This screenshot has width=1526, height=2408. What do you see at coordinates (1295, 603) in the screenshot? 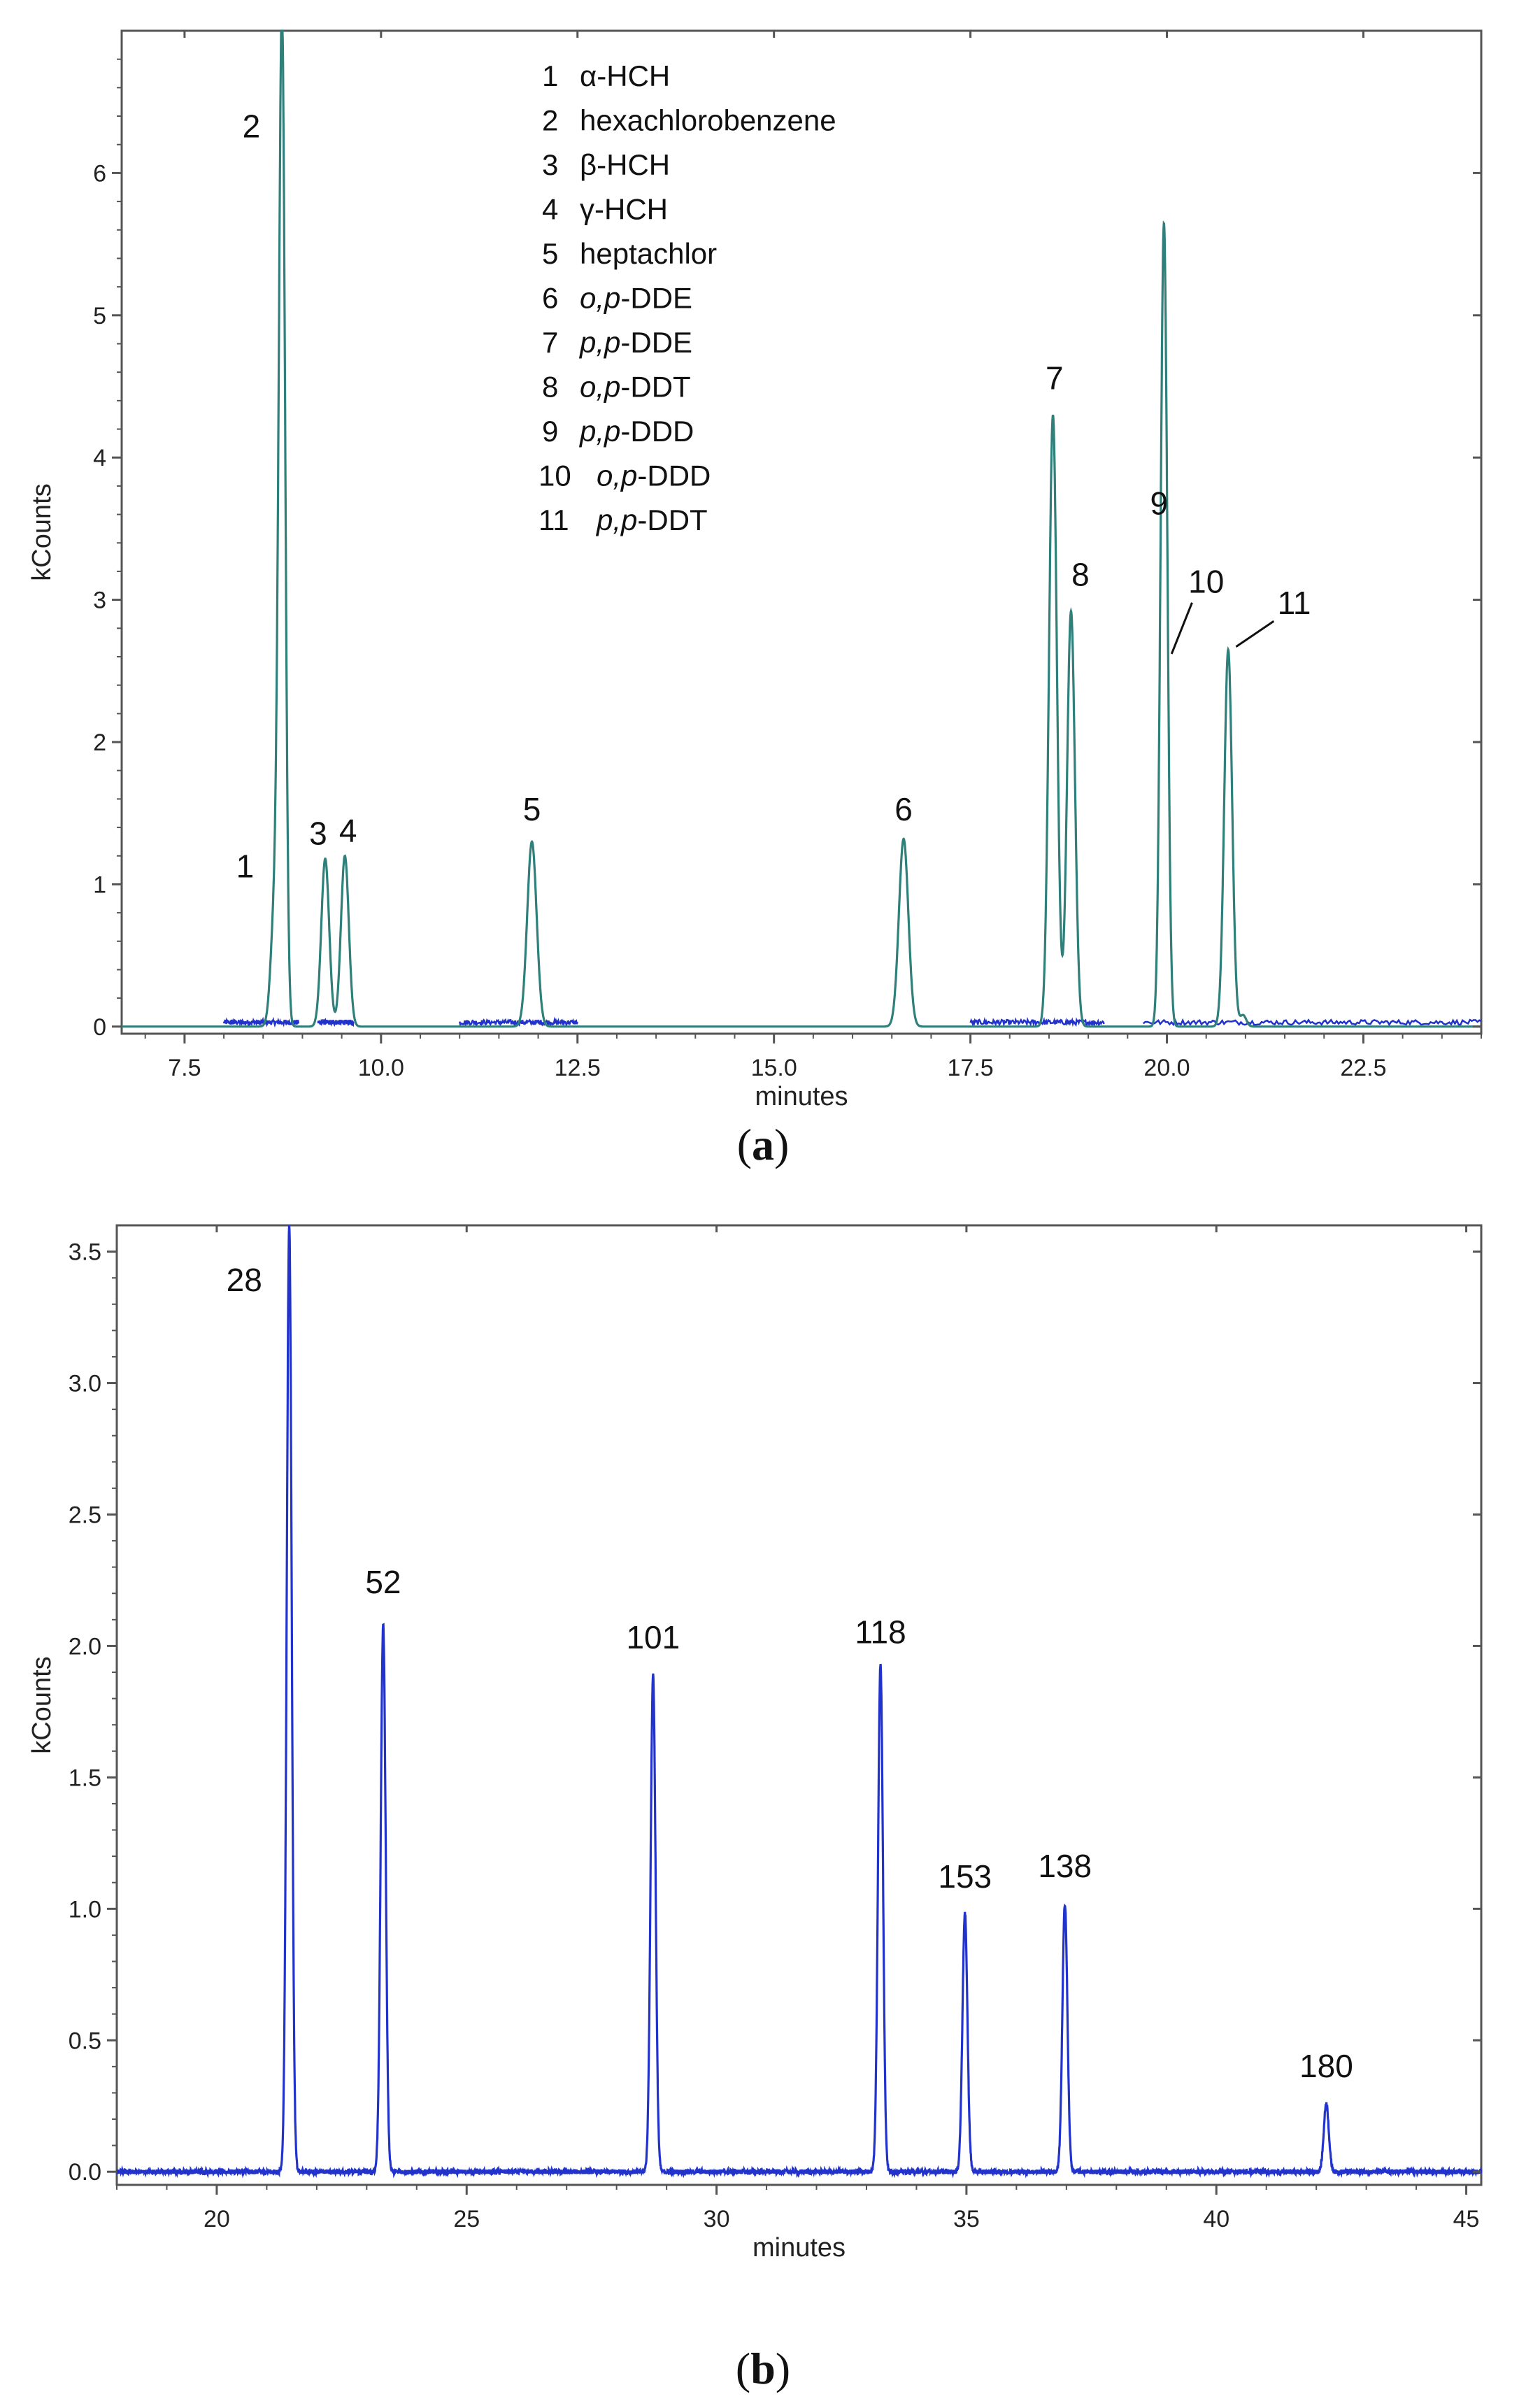
I see `peak-label: 11` at bounding box center [1295, 603].